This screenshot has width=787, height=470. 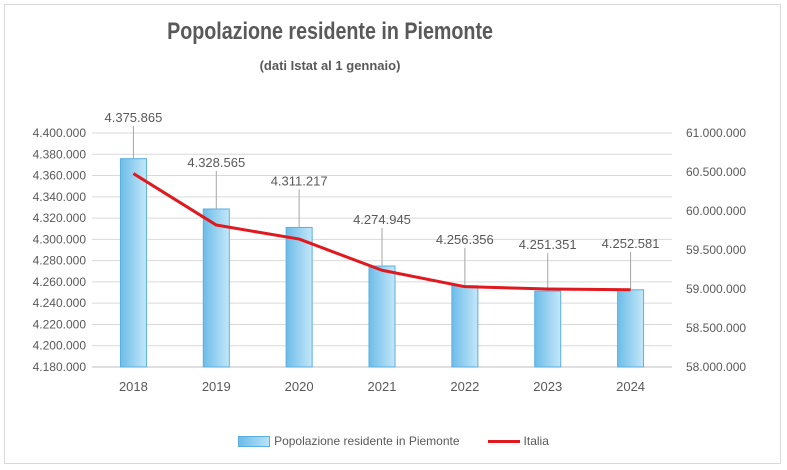 What do you see at coordinates (60, 197) in the screenshot?
I see `y-left-tick-label: 4.340.000` at bounding box center [60, 197].